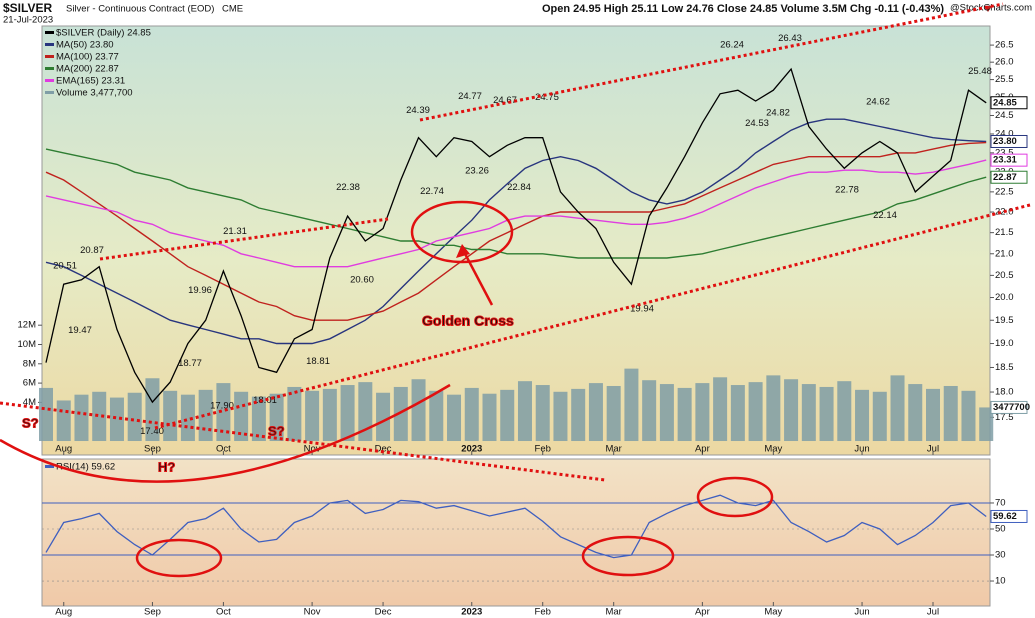 The width and height of the screenshot is (1035, 618). I want to click on legend-label: MA(200) 22.87, so click(87, 69).